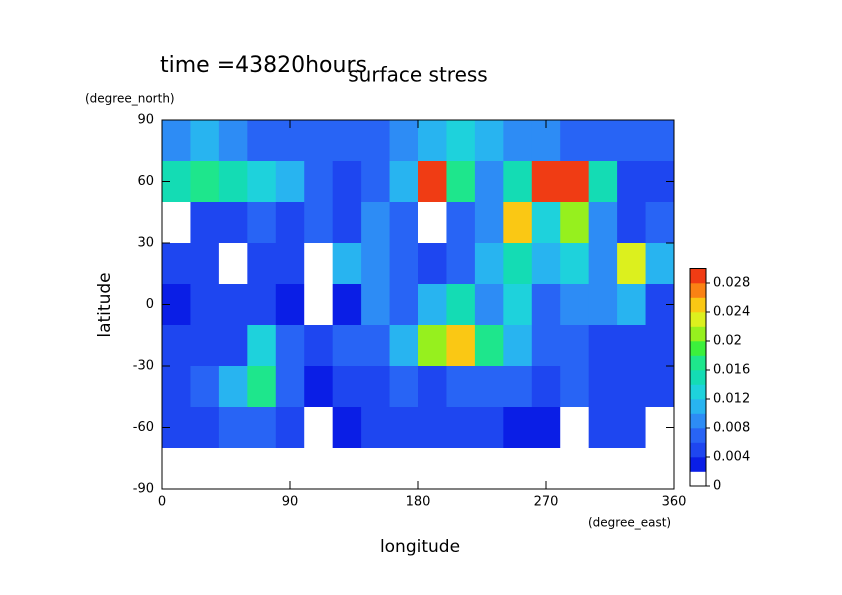 The height and width of the screenshot is (595, 842). I want to click on x-tick-label: 0, so click(162, 502).